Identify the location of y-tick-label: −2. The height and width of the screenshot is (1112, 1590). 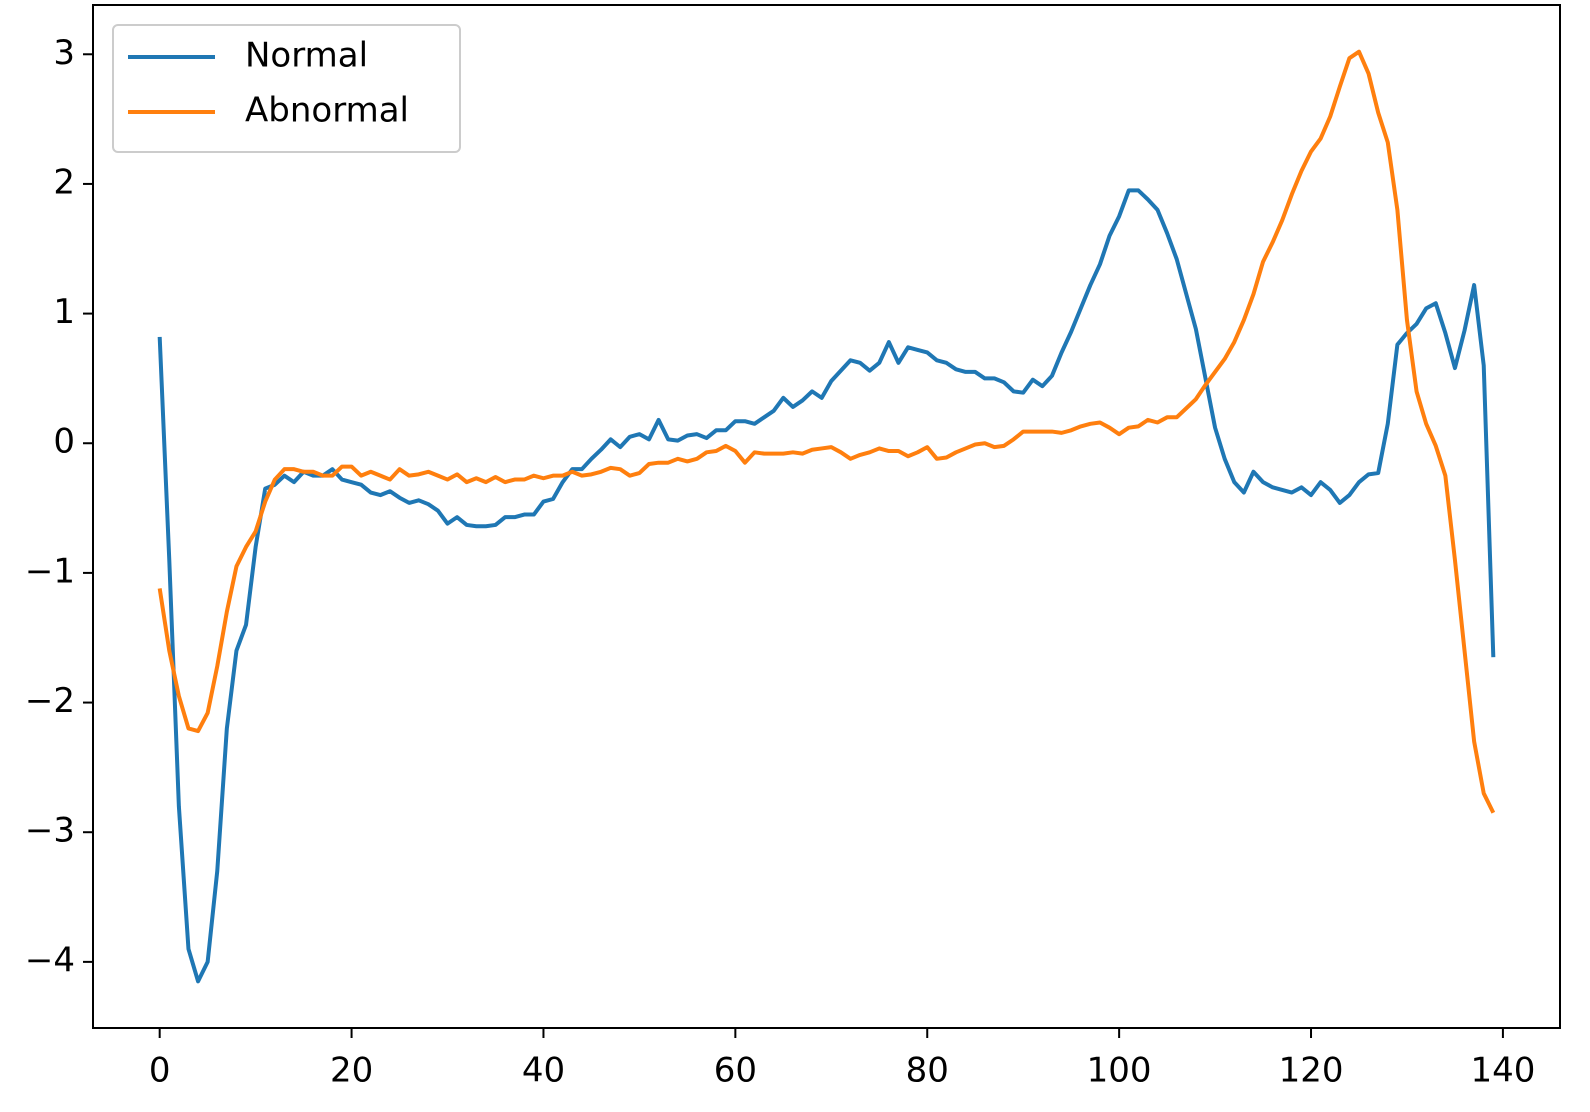
(50, 701).